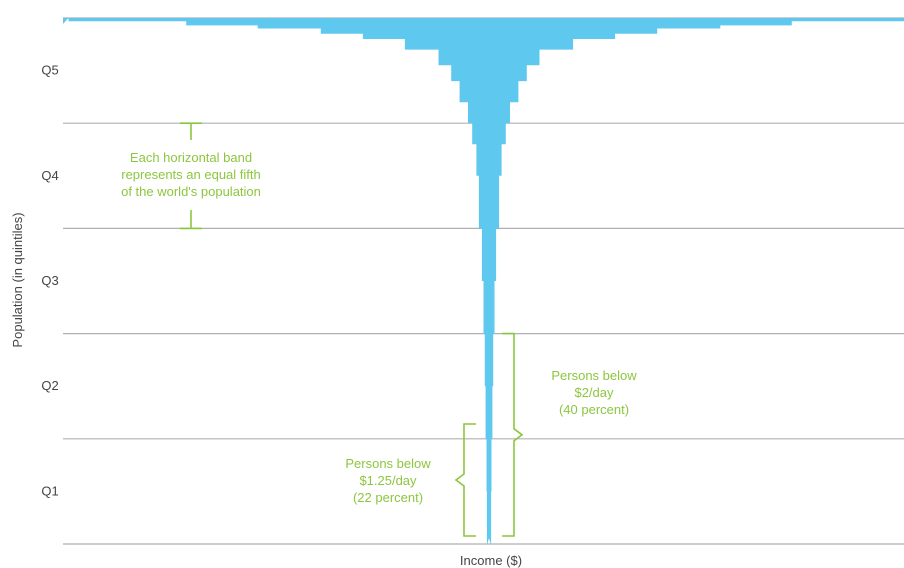 This screenshot has width=904, height=568. I want to click on one-twenty-five-line-2: $1.25/day, so click(388, 480).